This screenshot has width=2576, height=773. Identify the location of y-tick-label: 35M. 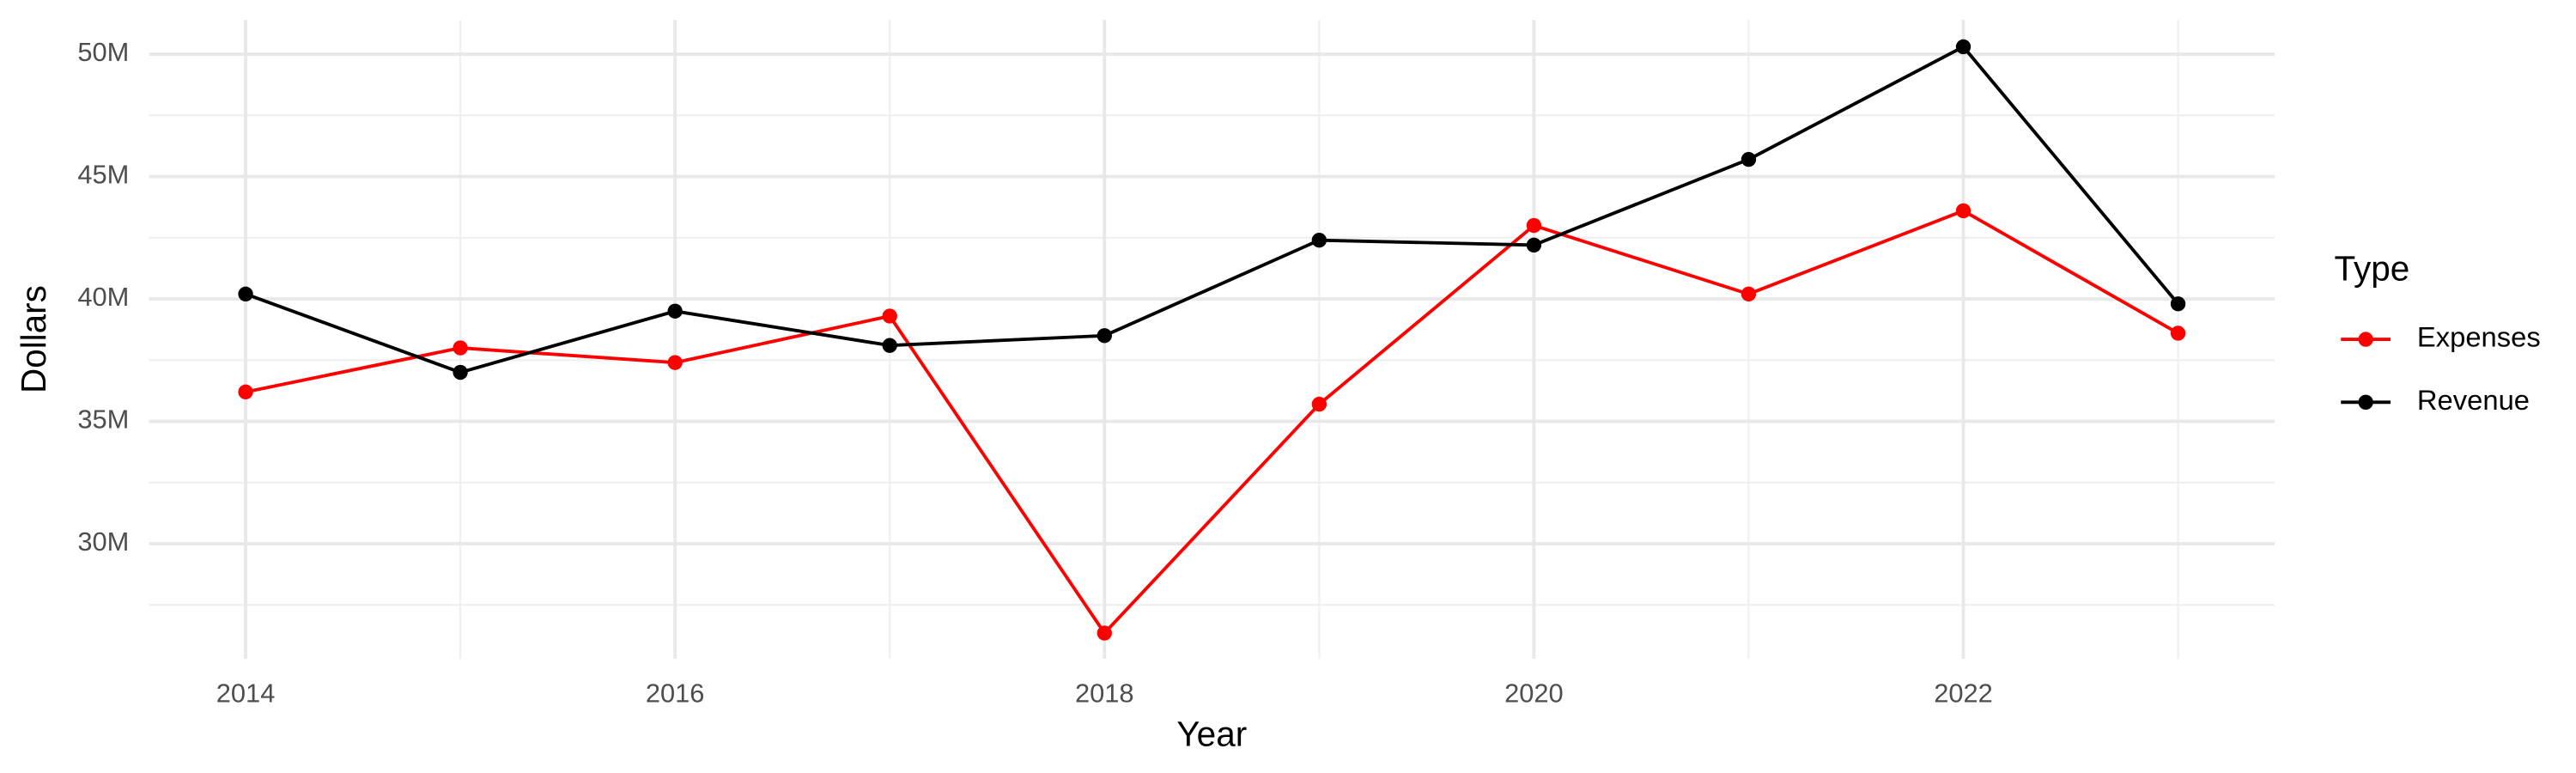
(103, 420).